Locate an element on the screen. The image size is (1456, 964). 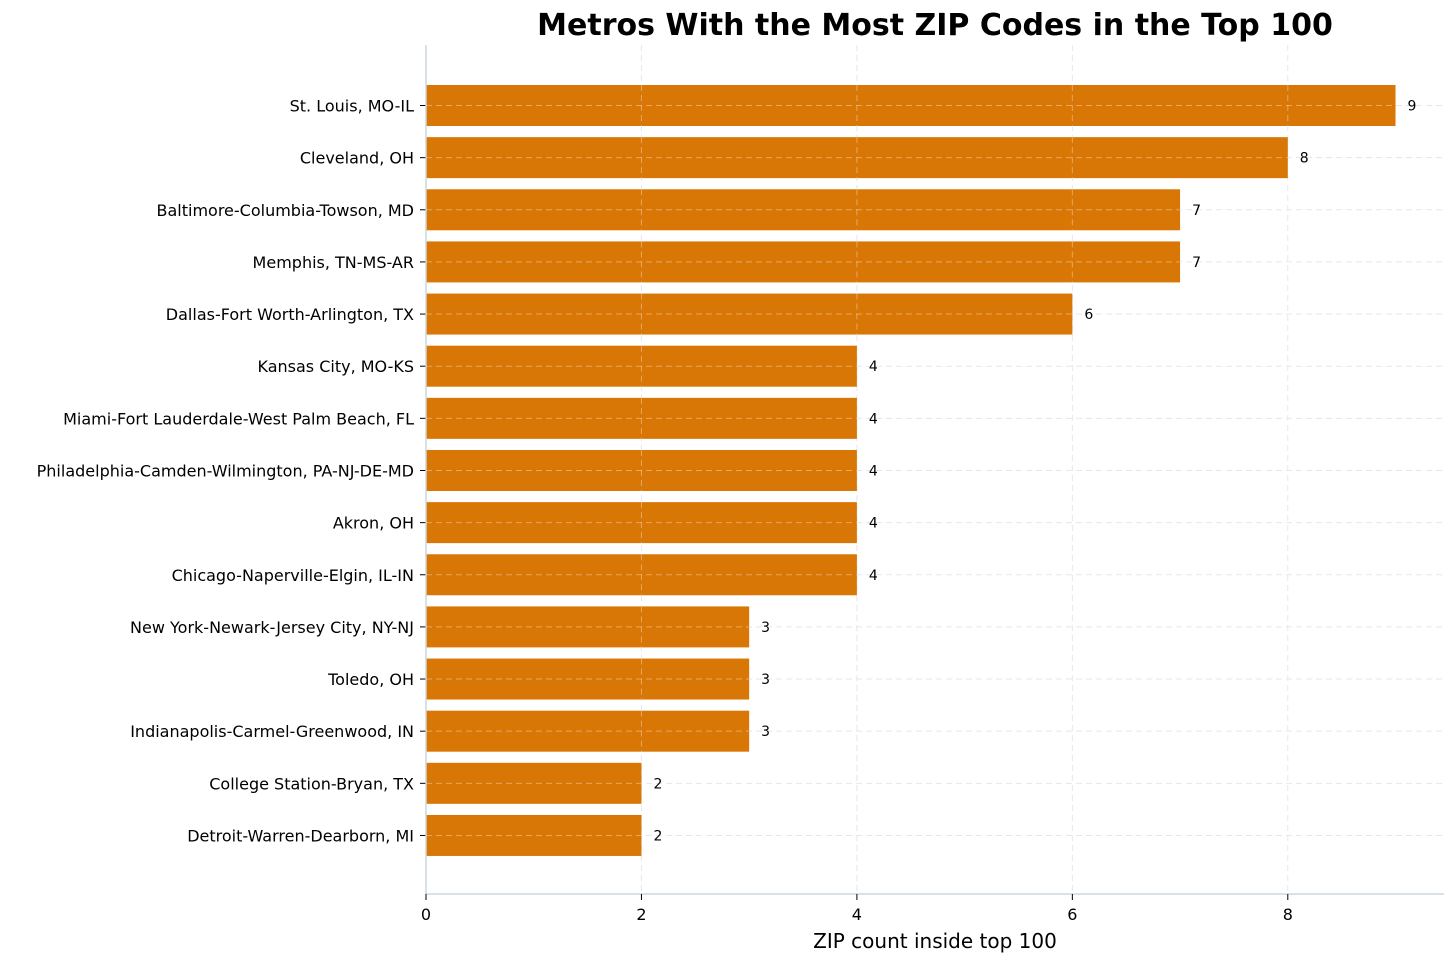
x-tick-label: 2 is located at coordinates (641, 914).